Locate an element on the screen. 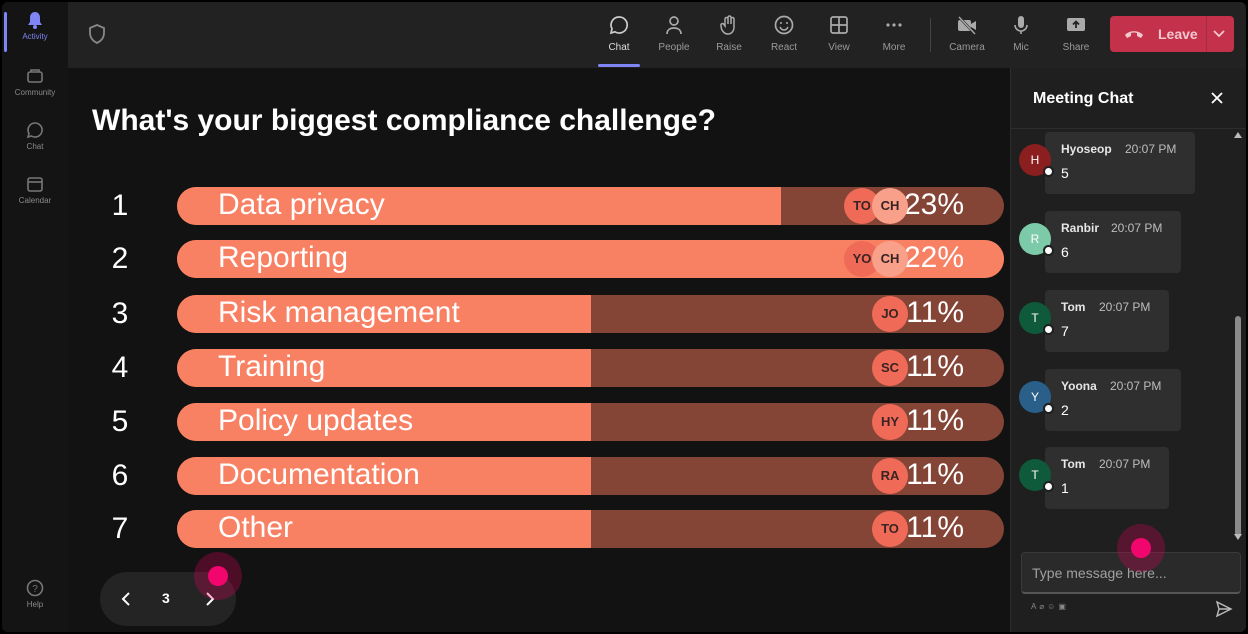  rail-item-help: ? Help is located at coordinates (35, 596).